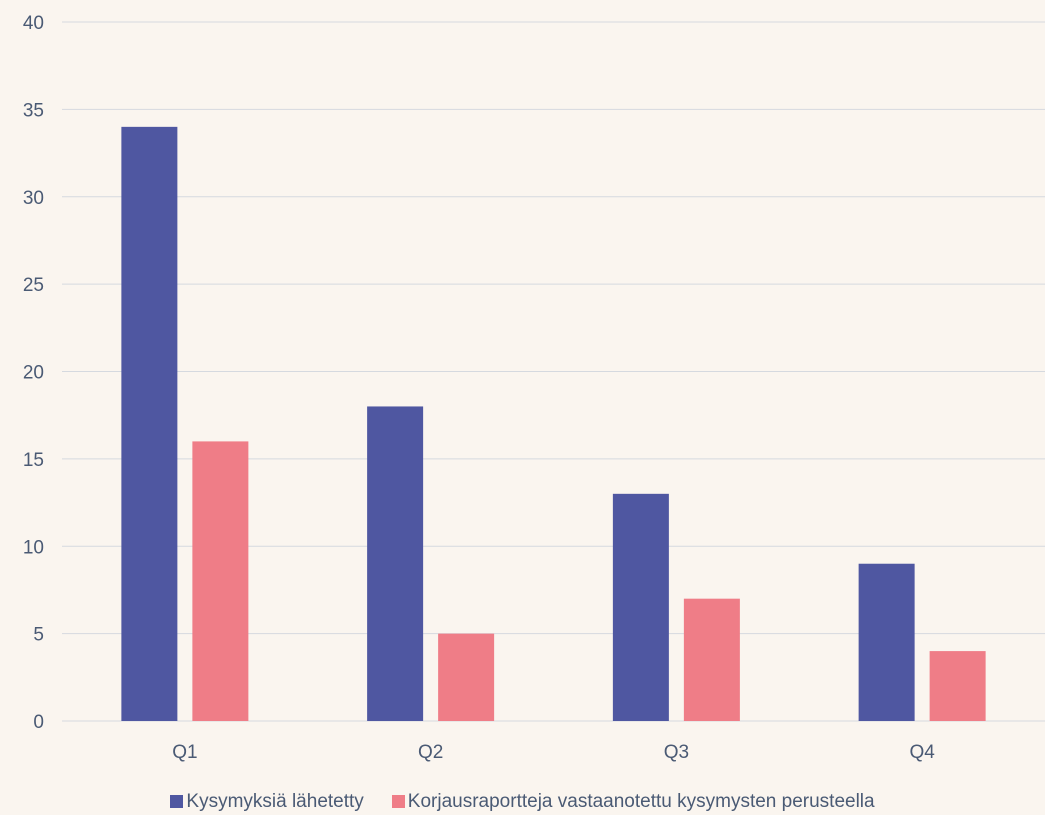 The image size is (1045, 815). What do you see at coordinates (38, 635) in the screenshot?
I see `y-tick-label-5: 5` at bounding box center [38, 635].